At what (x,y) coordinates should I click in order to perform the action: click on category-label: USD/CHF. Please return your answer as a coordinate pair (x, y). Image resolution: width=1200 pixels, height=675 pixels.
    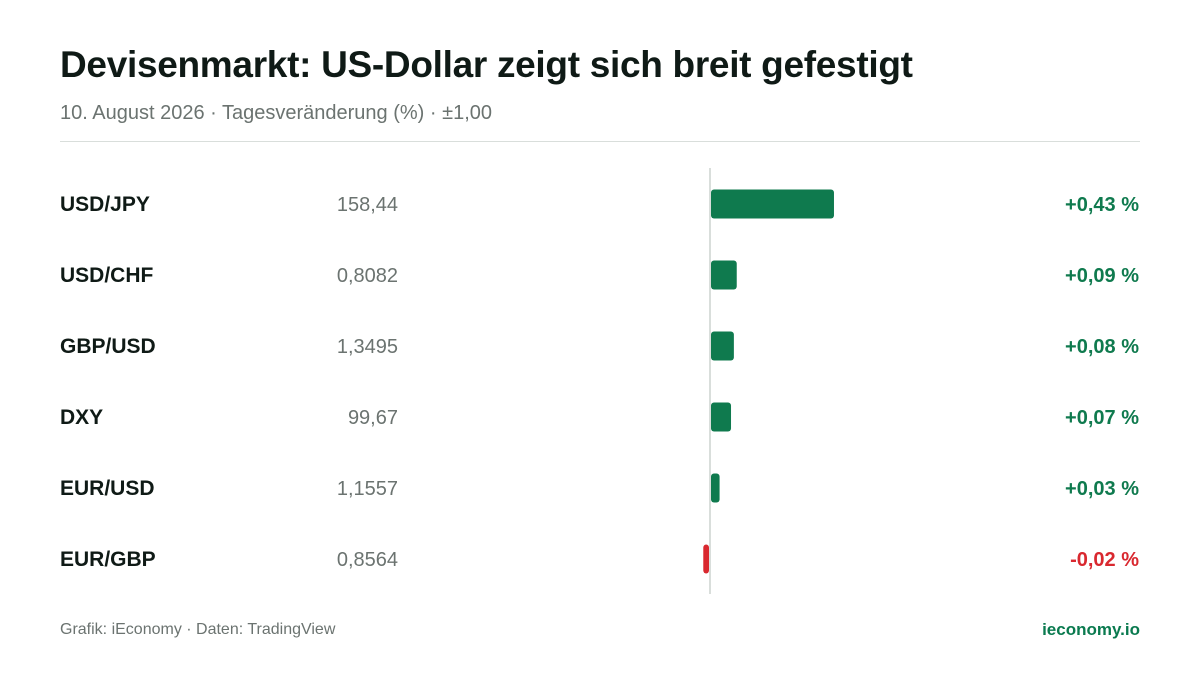
    Looking at the image, I should click on (107, 275).